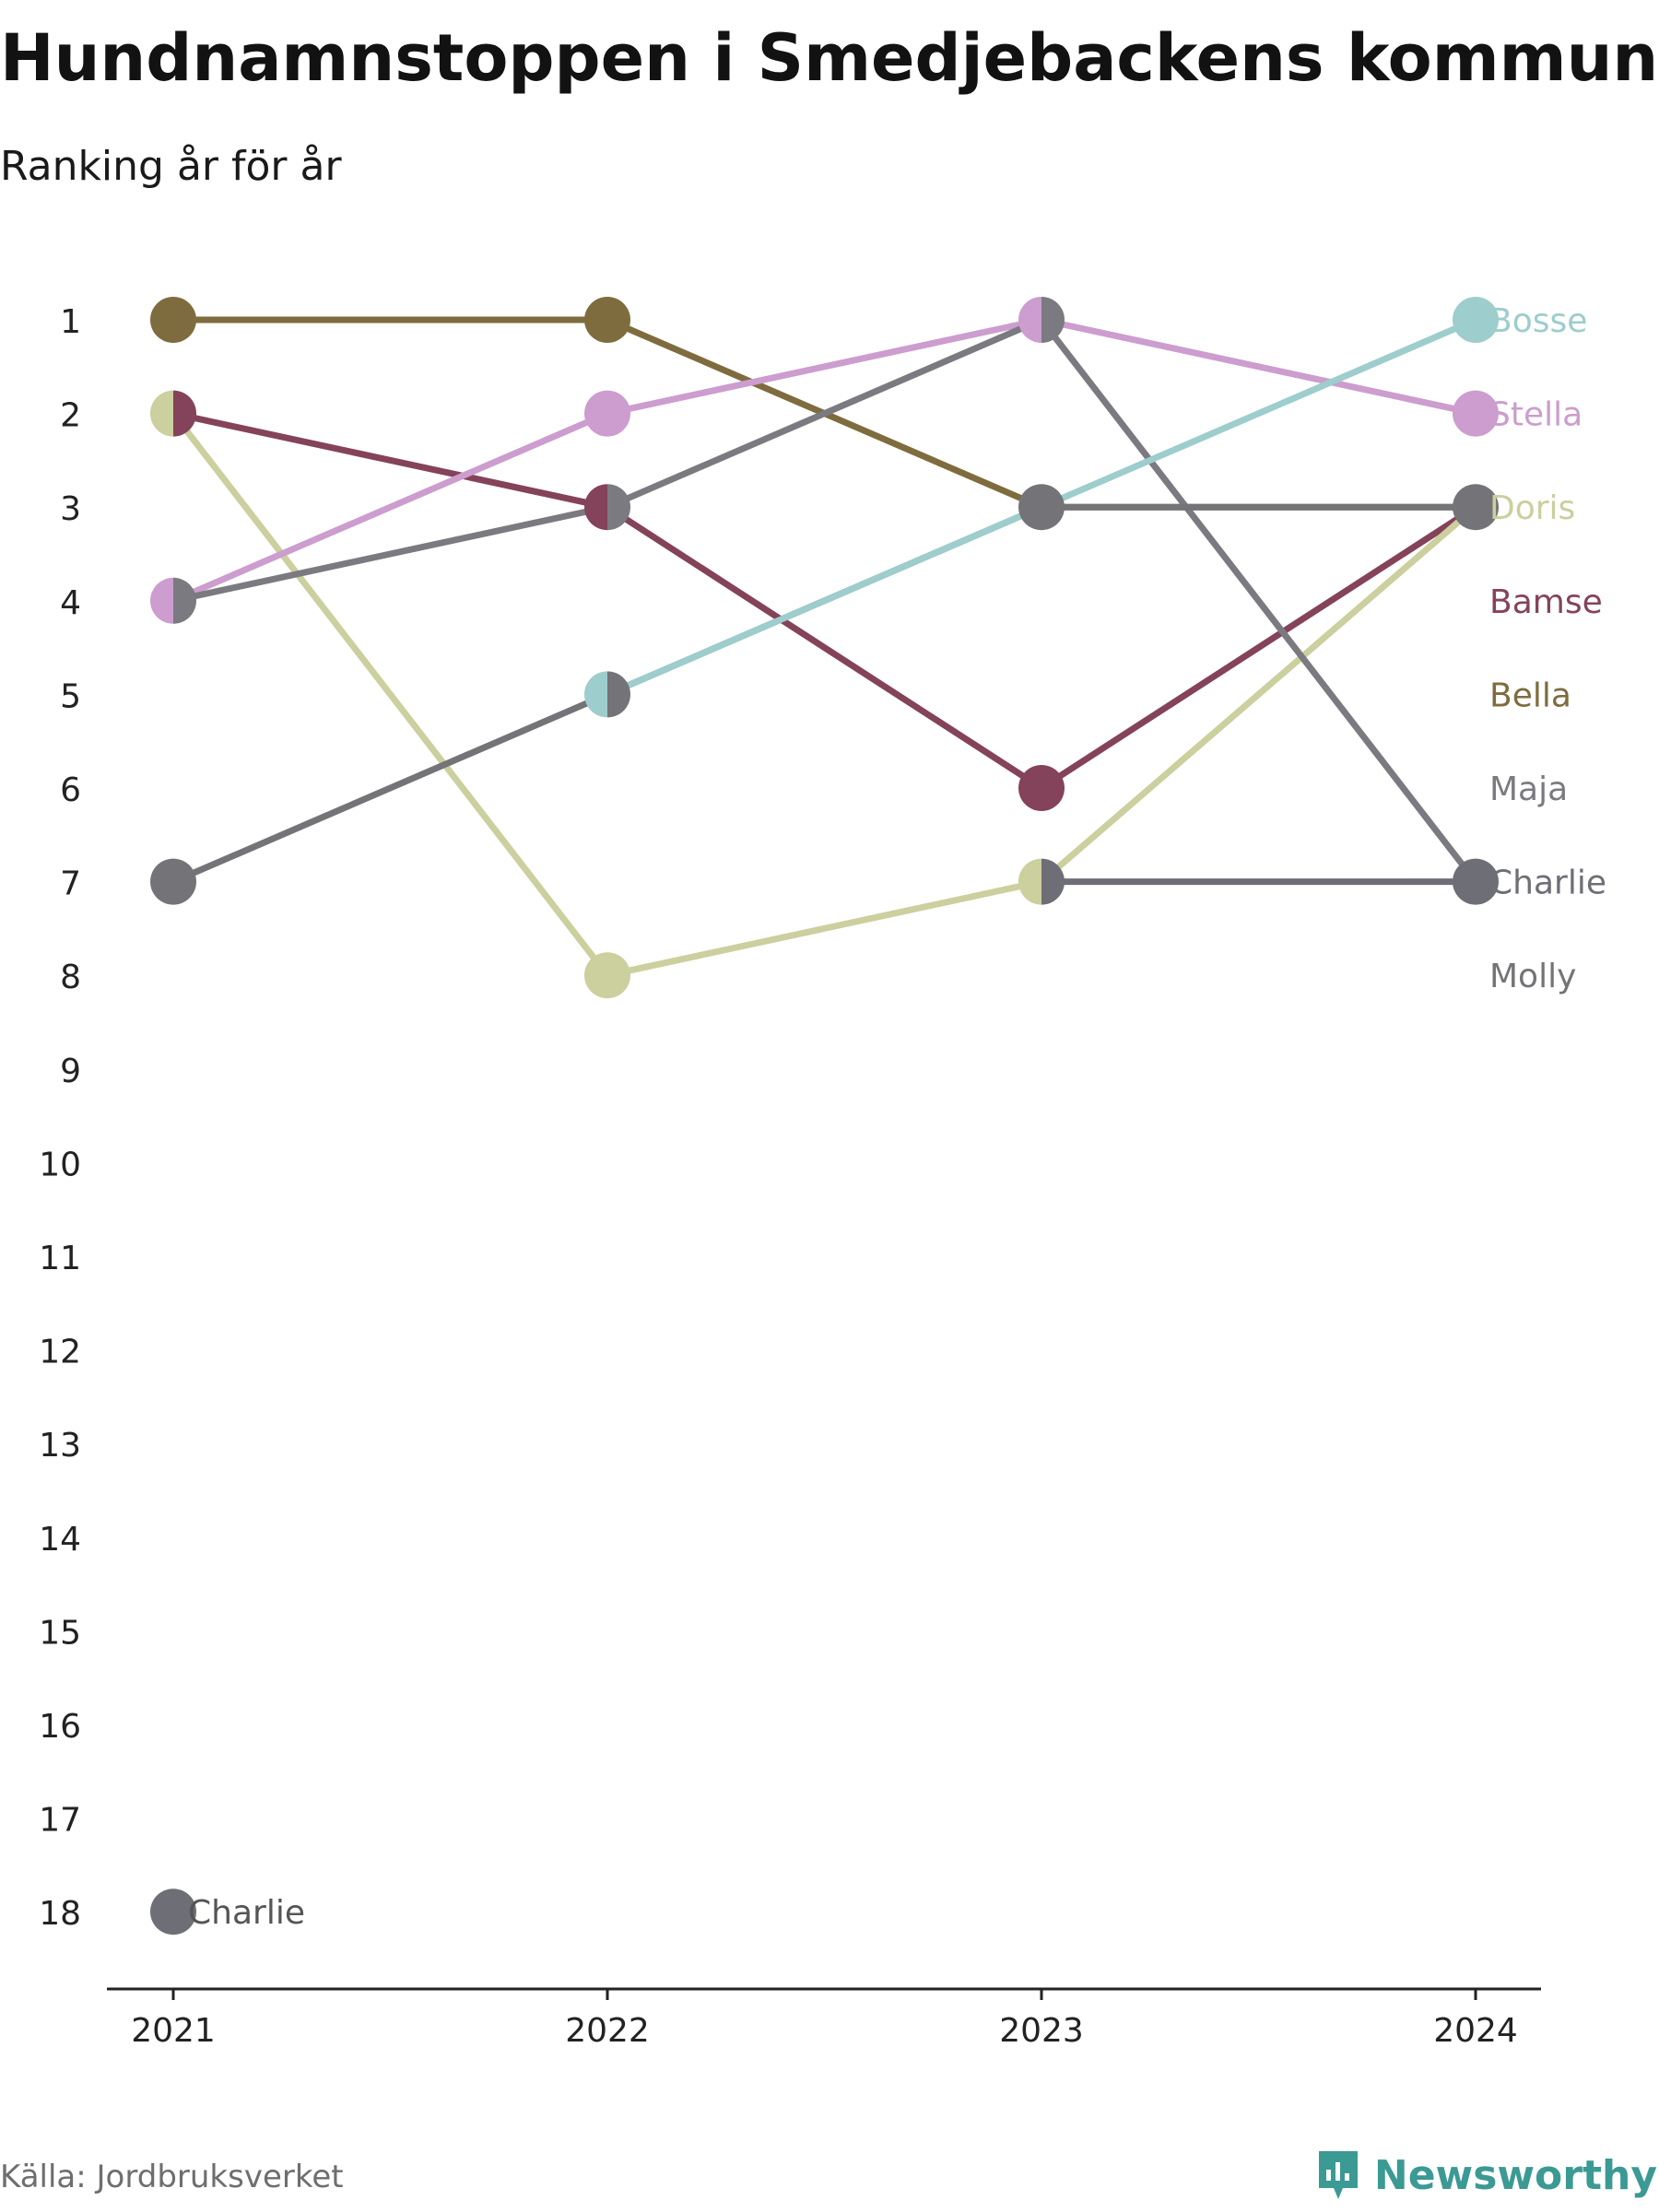  I want to click on series-label-maja: Maja, so click(1528, 789).